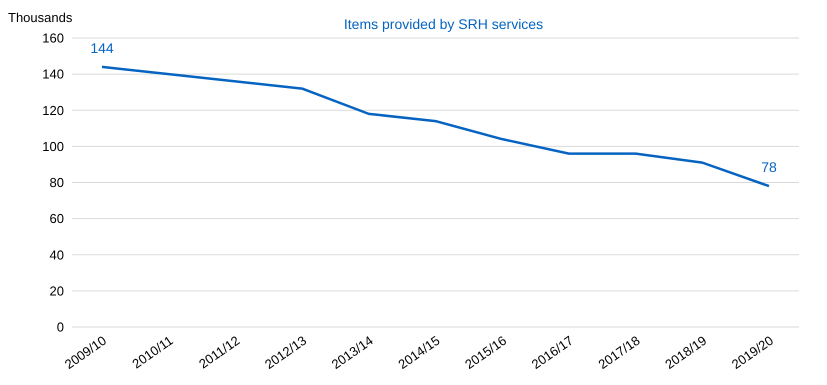  Describe the element at coordinates (57, 254) in the screenshot. I see `y-tick-label: 40` at that location.